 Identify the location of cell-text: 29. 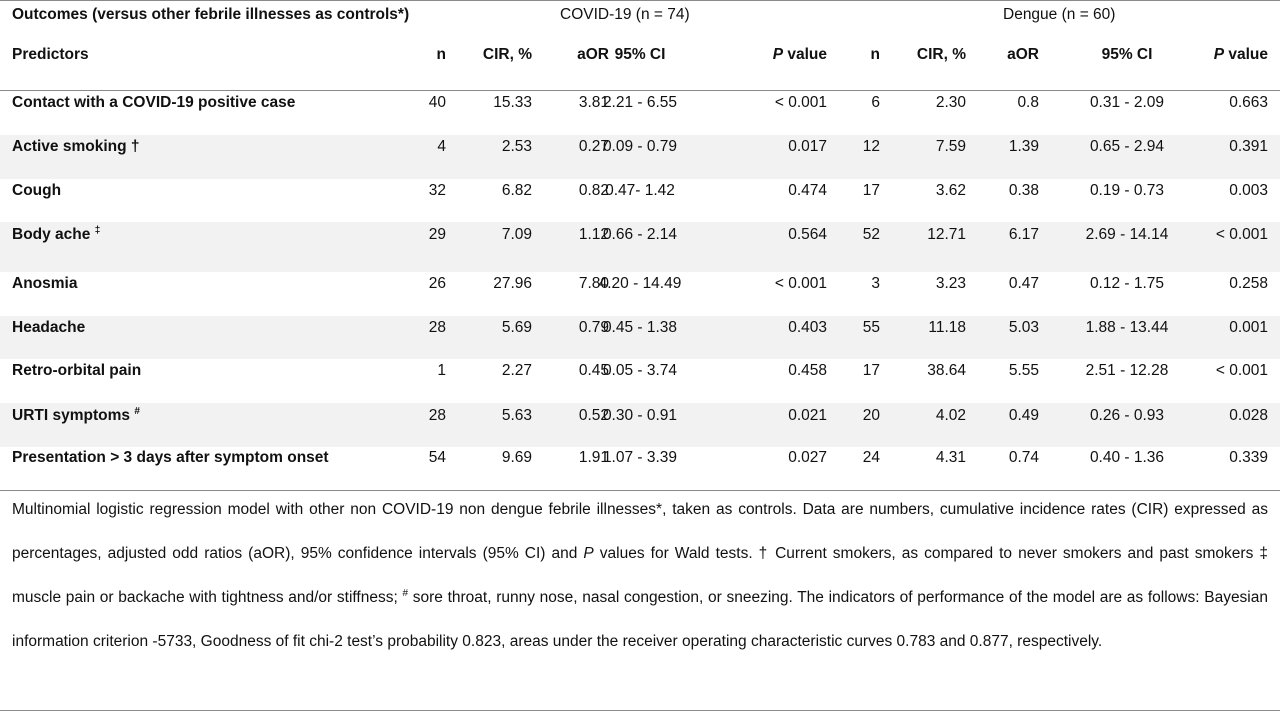
(437, 234).